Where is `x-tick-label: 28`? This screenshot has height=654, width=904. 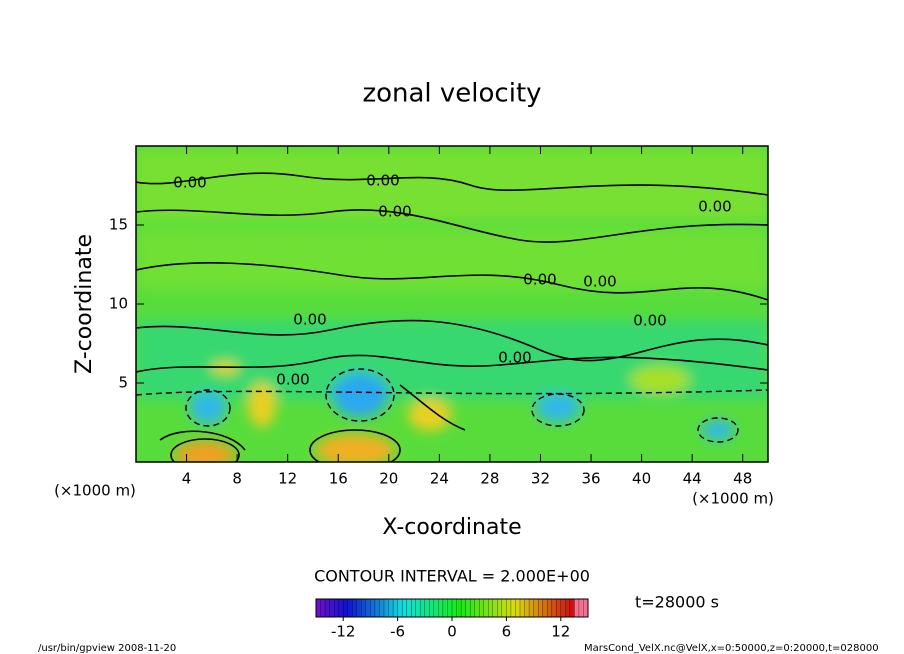
x-tick-label: 28 is located at coordinates (489, 479).